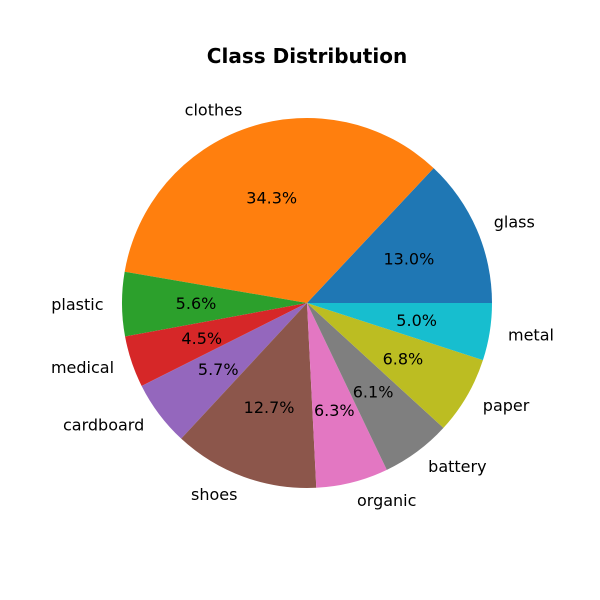 This screenshot has width=600, height=600. Describe the element at coordinates (77, 304) in the screenshot. I see `category-label-plastic: plastic` at that location.